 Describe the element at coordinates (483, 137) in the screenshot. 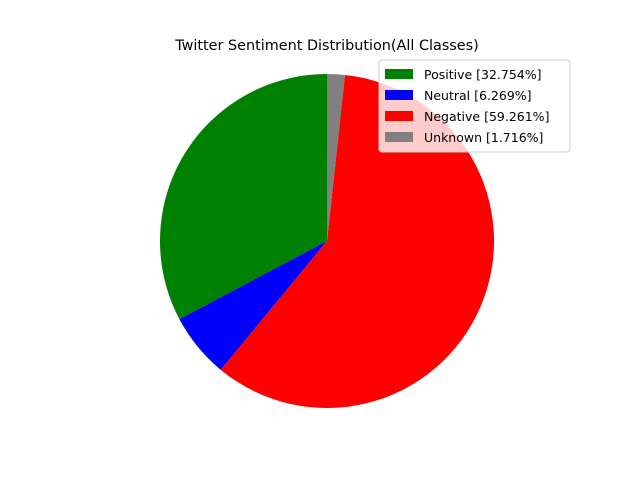

I see `legend-label-unknown: Unknown [1.716%]` at that location.